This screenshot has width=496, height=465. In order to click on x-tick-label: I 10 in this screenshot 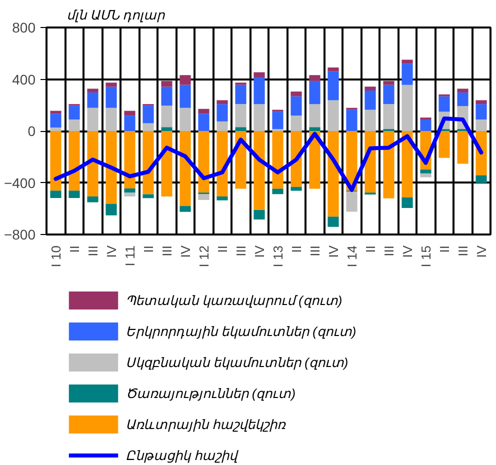, I will do `click(56, 256)`.